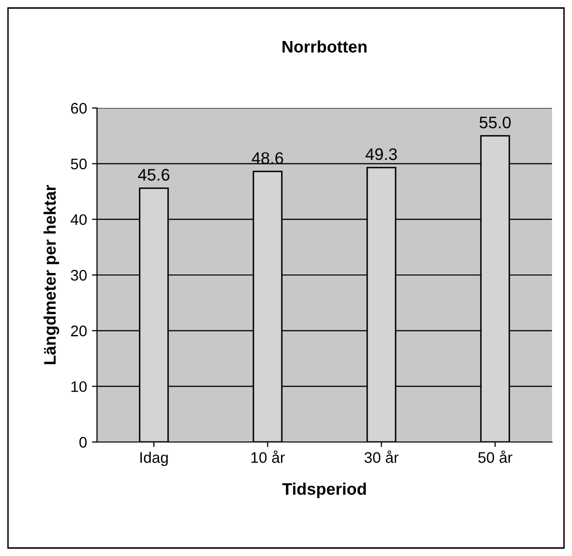  What do you see at coordinates (381, 456) in the screenshot?
I see `x-tick-label: 30 år` at bounding box center [381, 456].